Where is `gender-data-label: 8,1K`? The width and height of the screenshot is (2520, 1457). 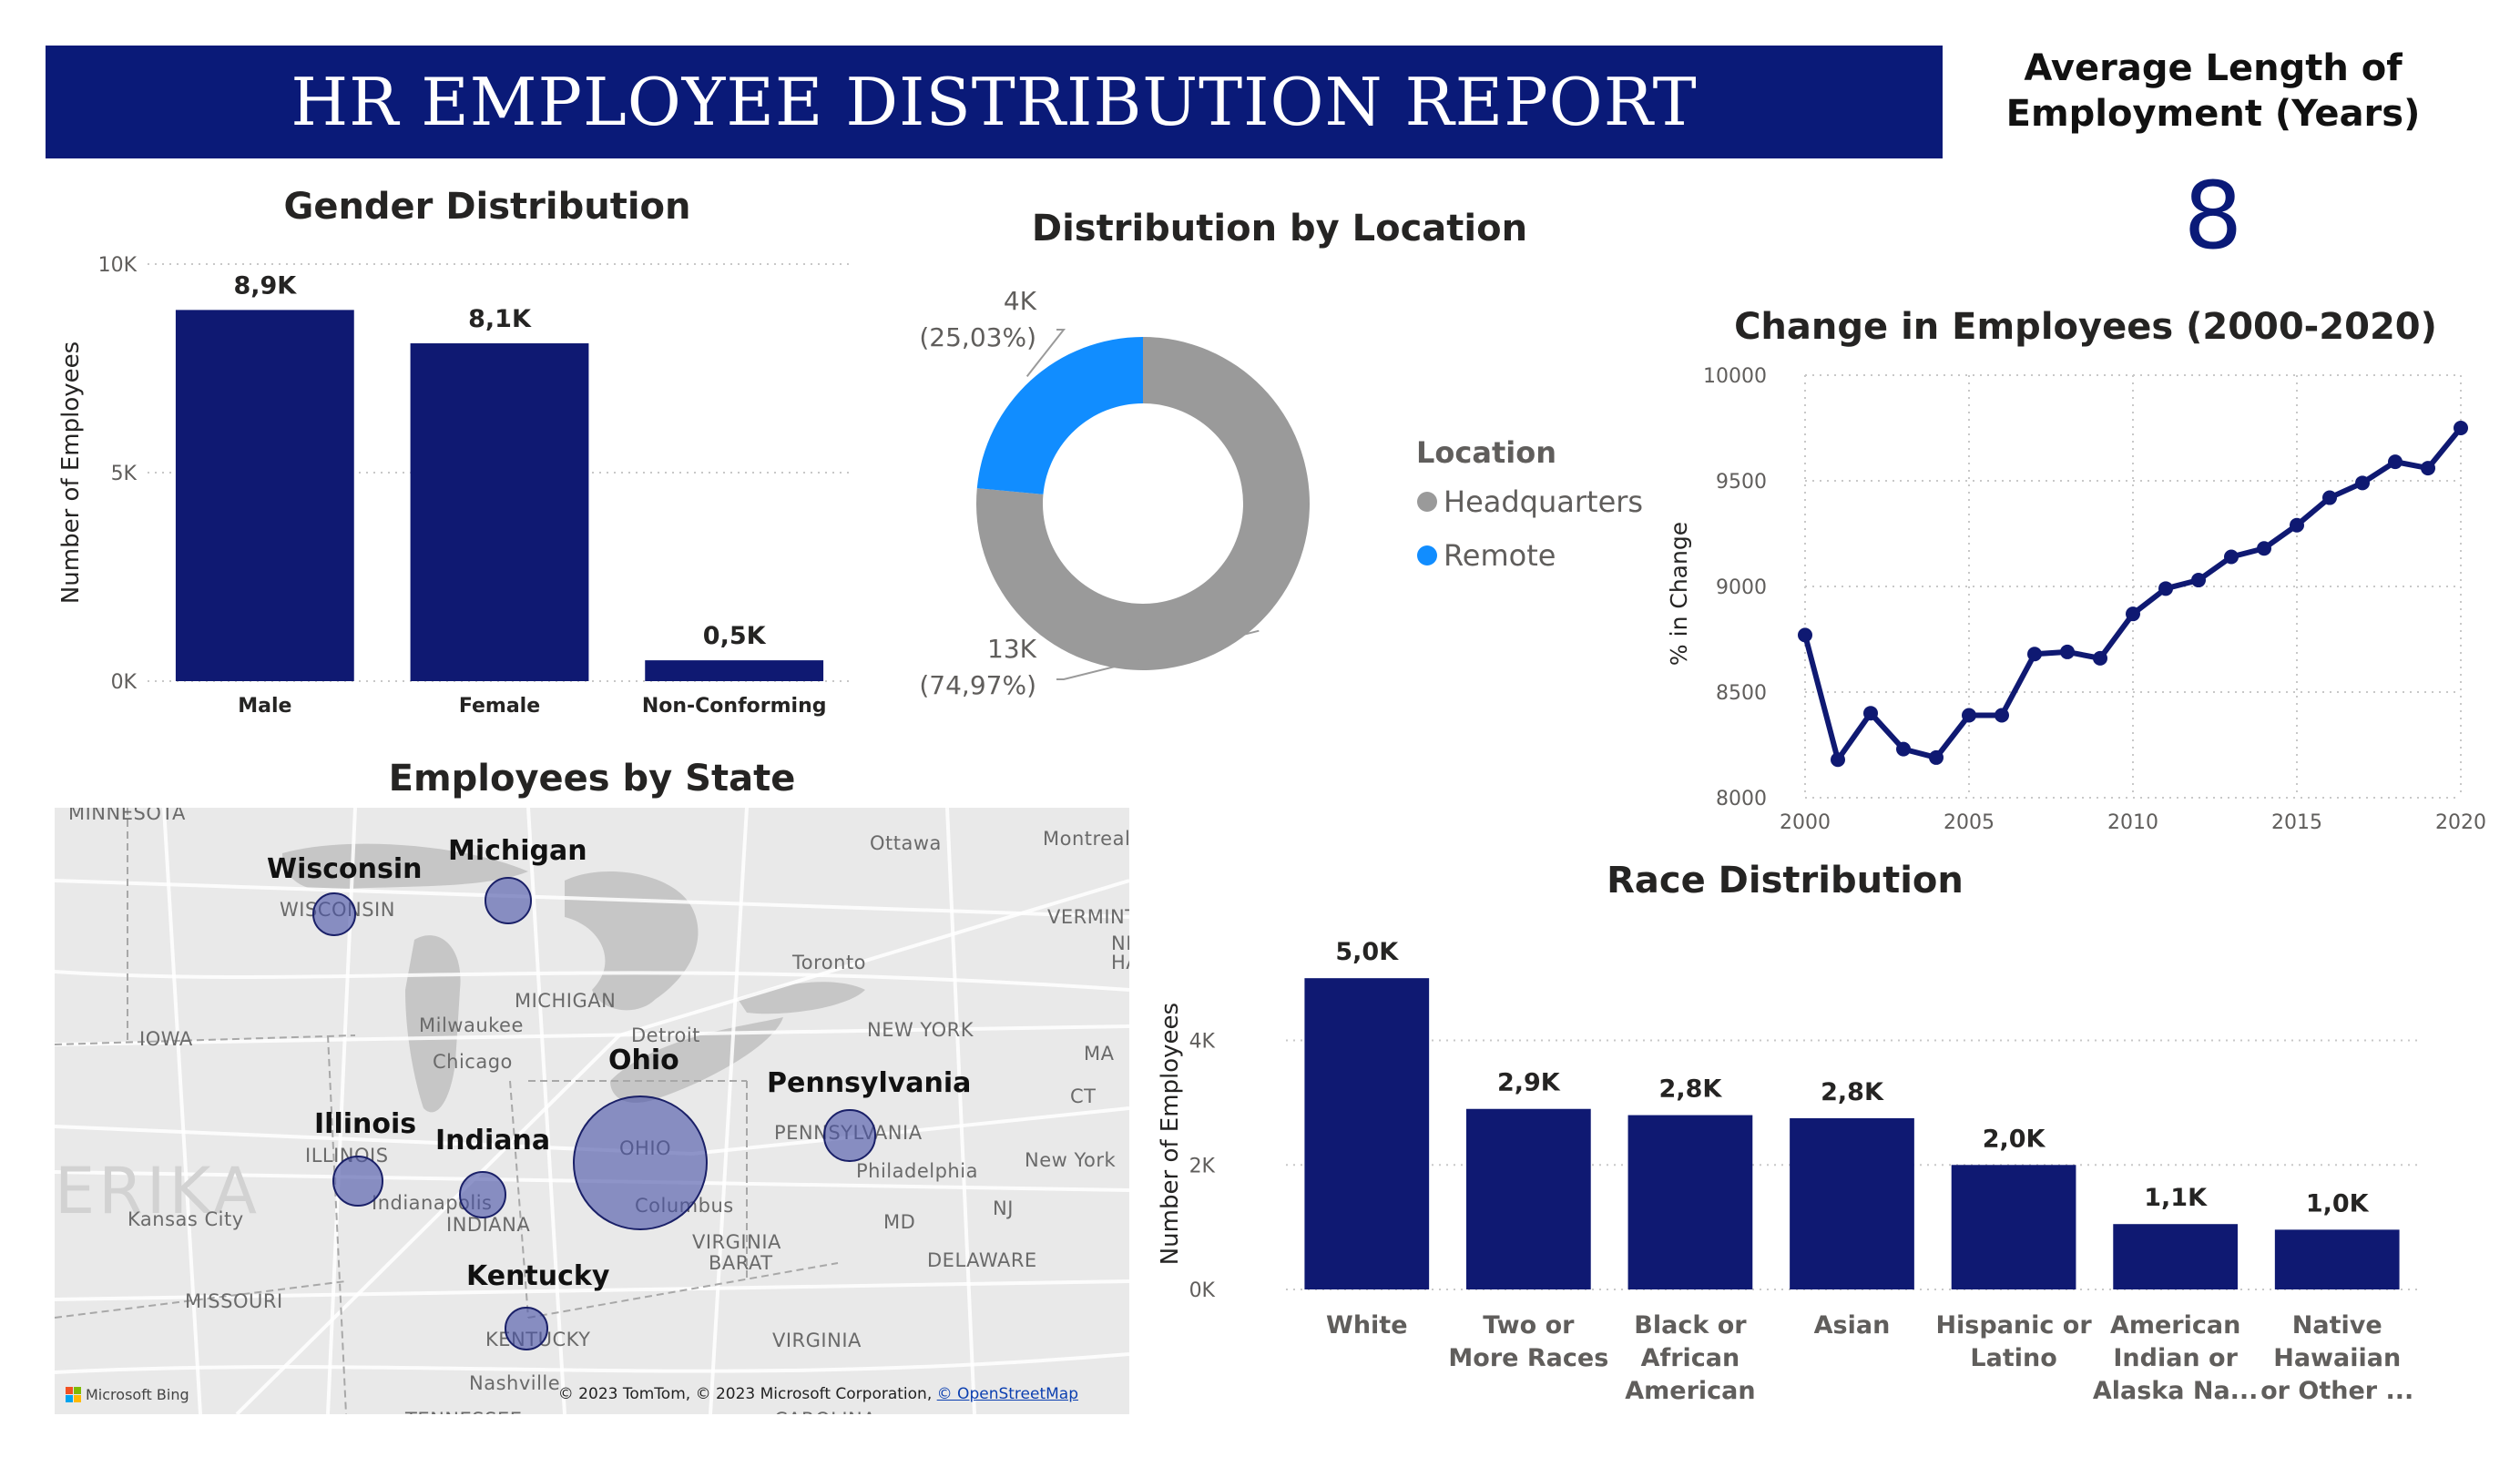 gender-data-label: 8,1K is located at coordinates (500, 319).